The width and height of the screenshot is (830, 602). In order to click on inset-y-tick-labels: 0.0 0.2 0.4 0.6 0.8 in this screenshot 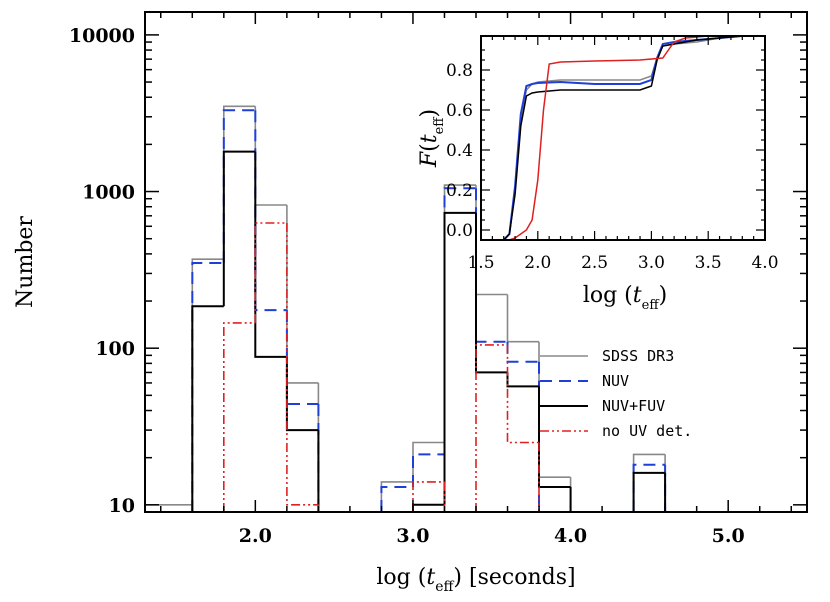, I will do `click(459, 151)`.